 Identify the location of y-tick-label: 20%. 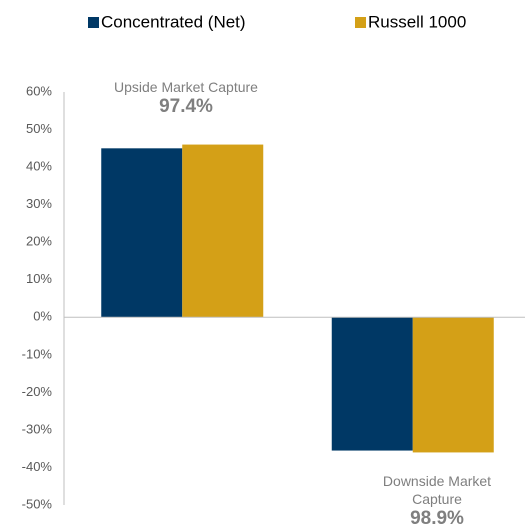
(39, 241).